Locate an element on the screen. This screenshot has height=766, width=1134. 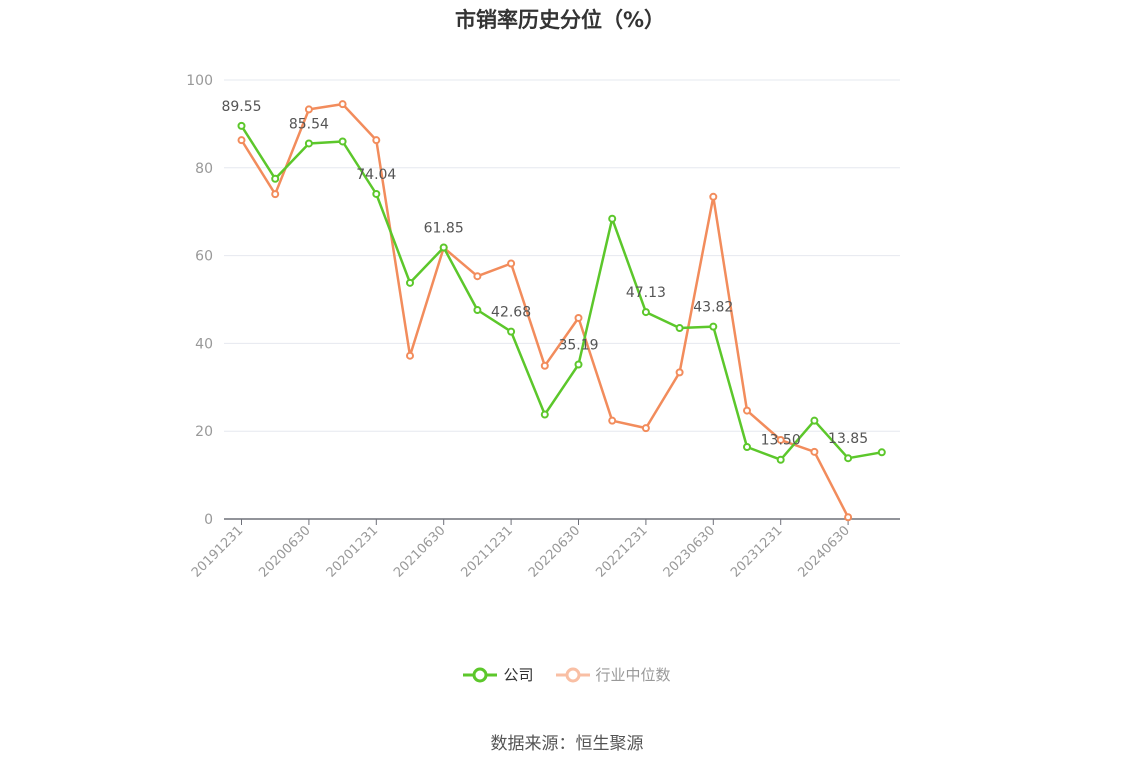
legend-company-marker-icon is located at coordinates (480, 674).